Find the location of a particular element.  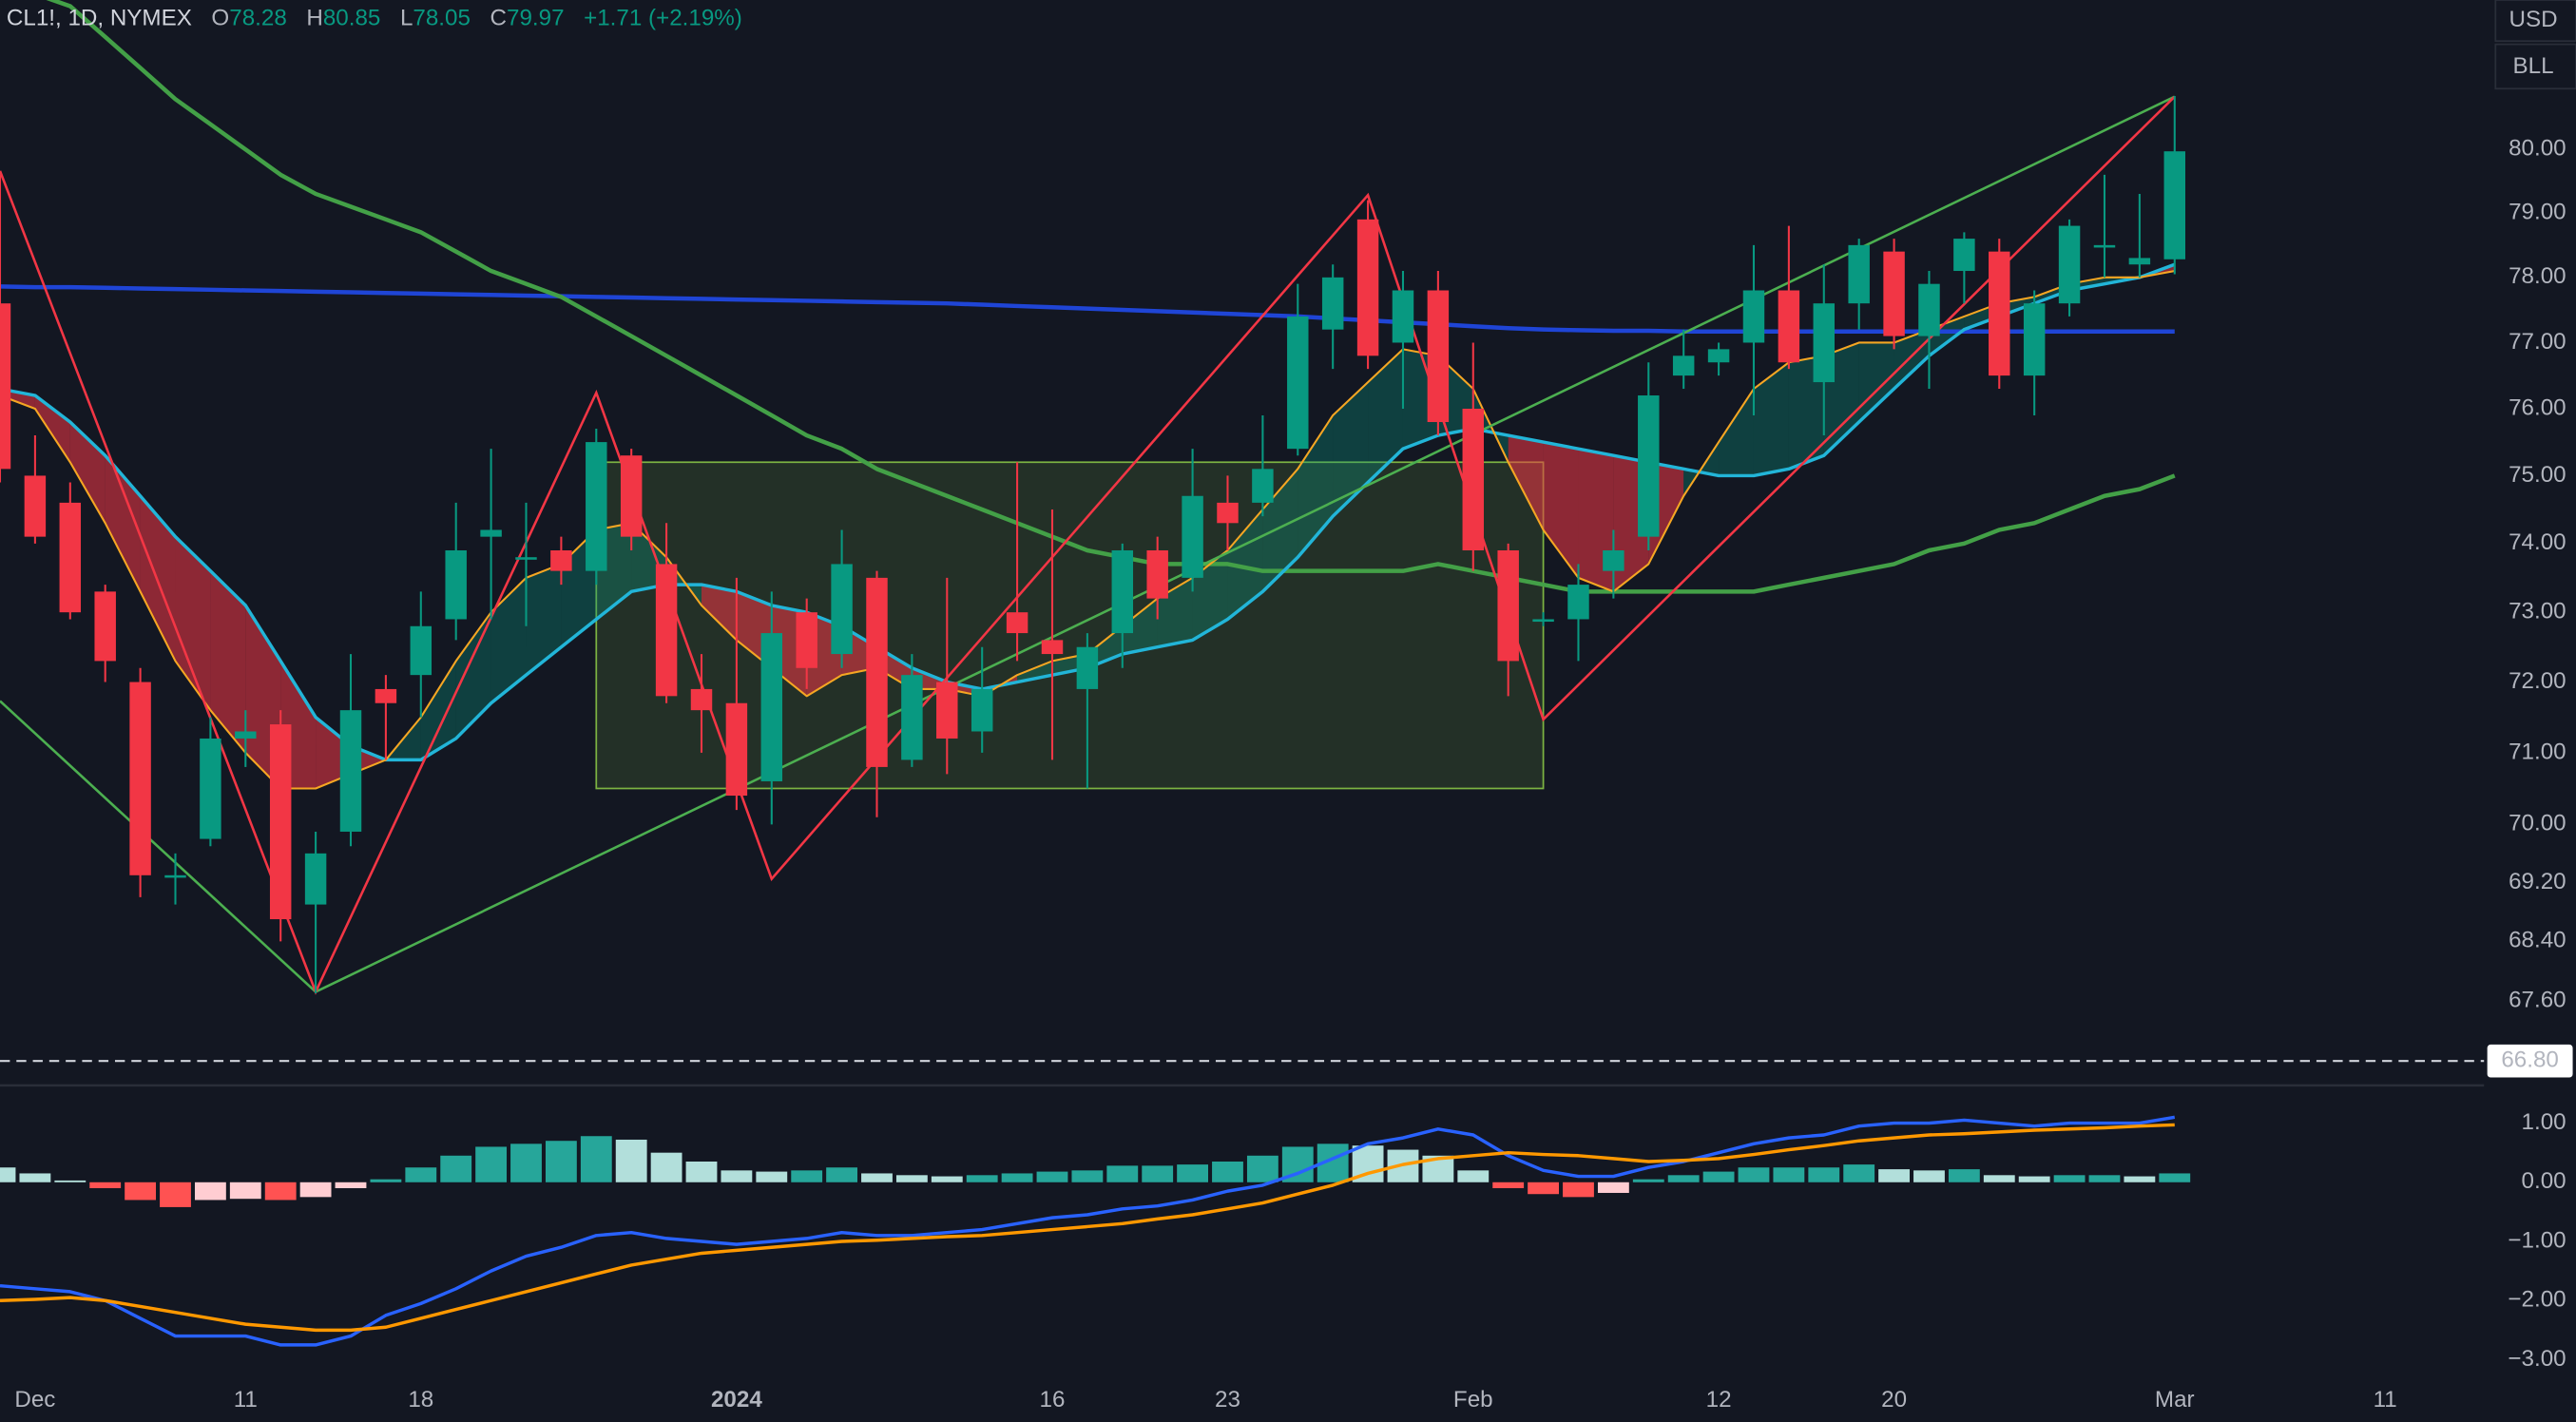

x-tick-label: Mar is located at coordinates (2175, 1400).